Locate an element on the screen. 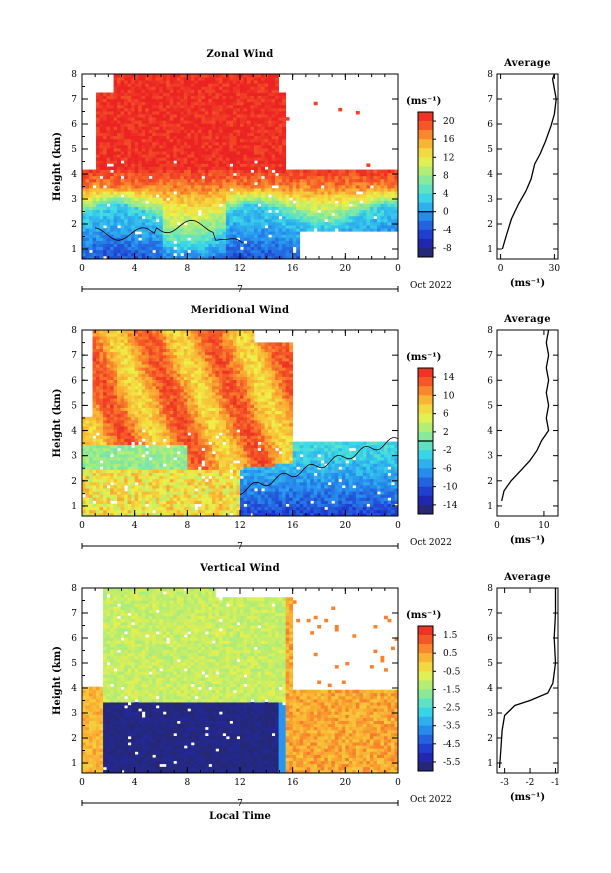  colorbar-segment is located at coordinates (425, 207).